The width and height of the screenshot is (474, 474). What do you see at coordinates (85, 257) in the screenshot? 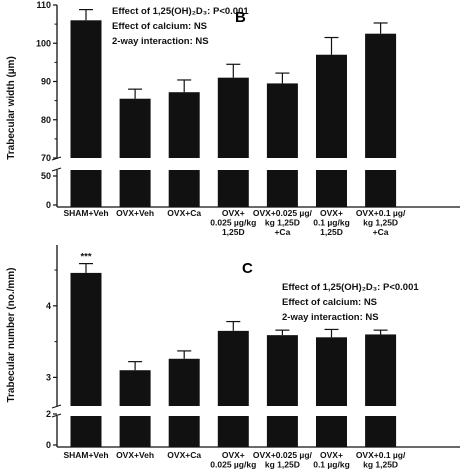
I see `significance-marker: ***` at bounding box center [85, 257].